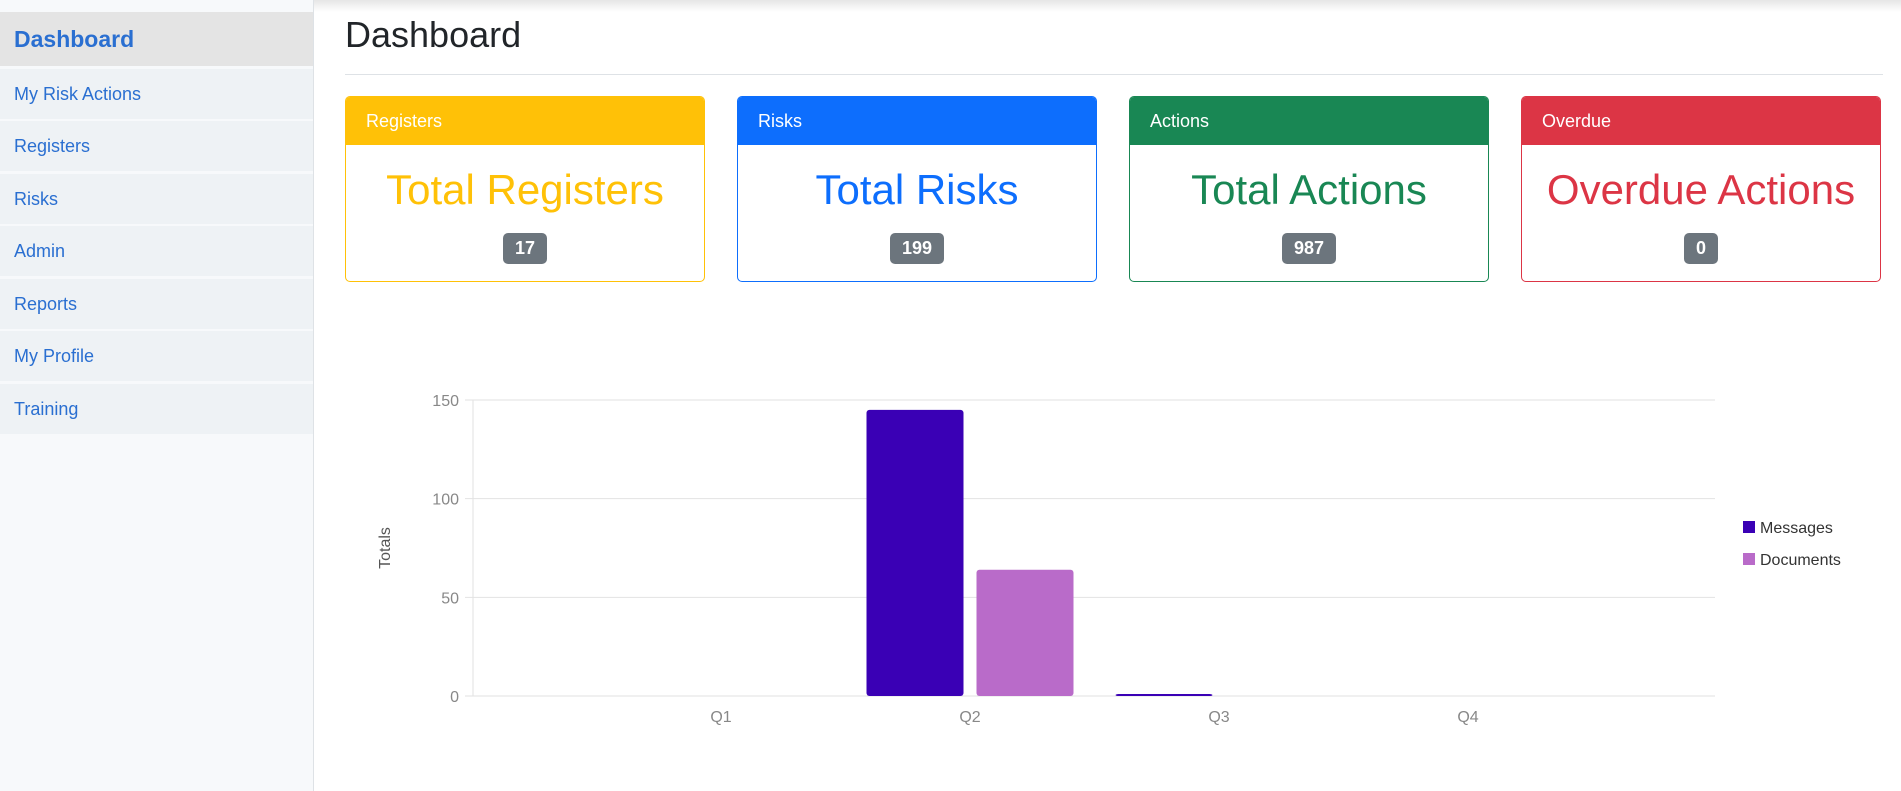  What do you see at coordinates (156, 39) in the screenshot?
I see `sidebar-item-dashboard: Dashboard` at bounding box center [156, 39].